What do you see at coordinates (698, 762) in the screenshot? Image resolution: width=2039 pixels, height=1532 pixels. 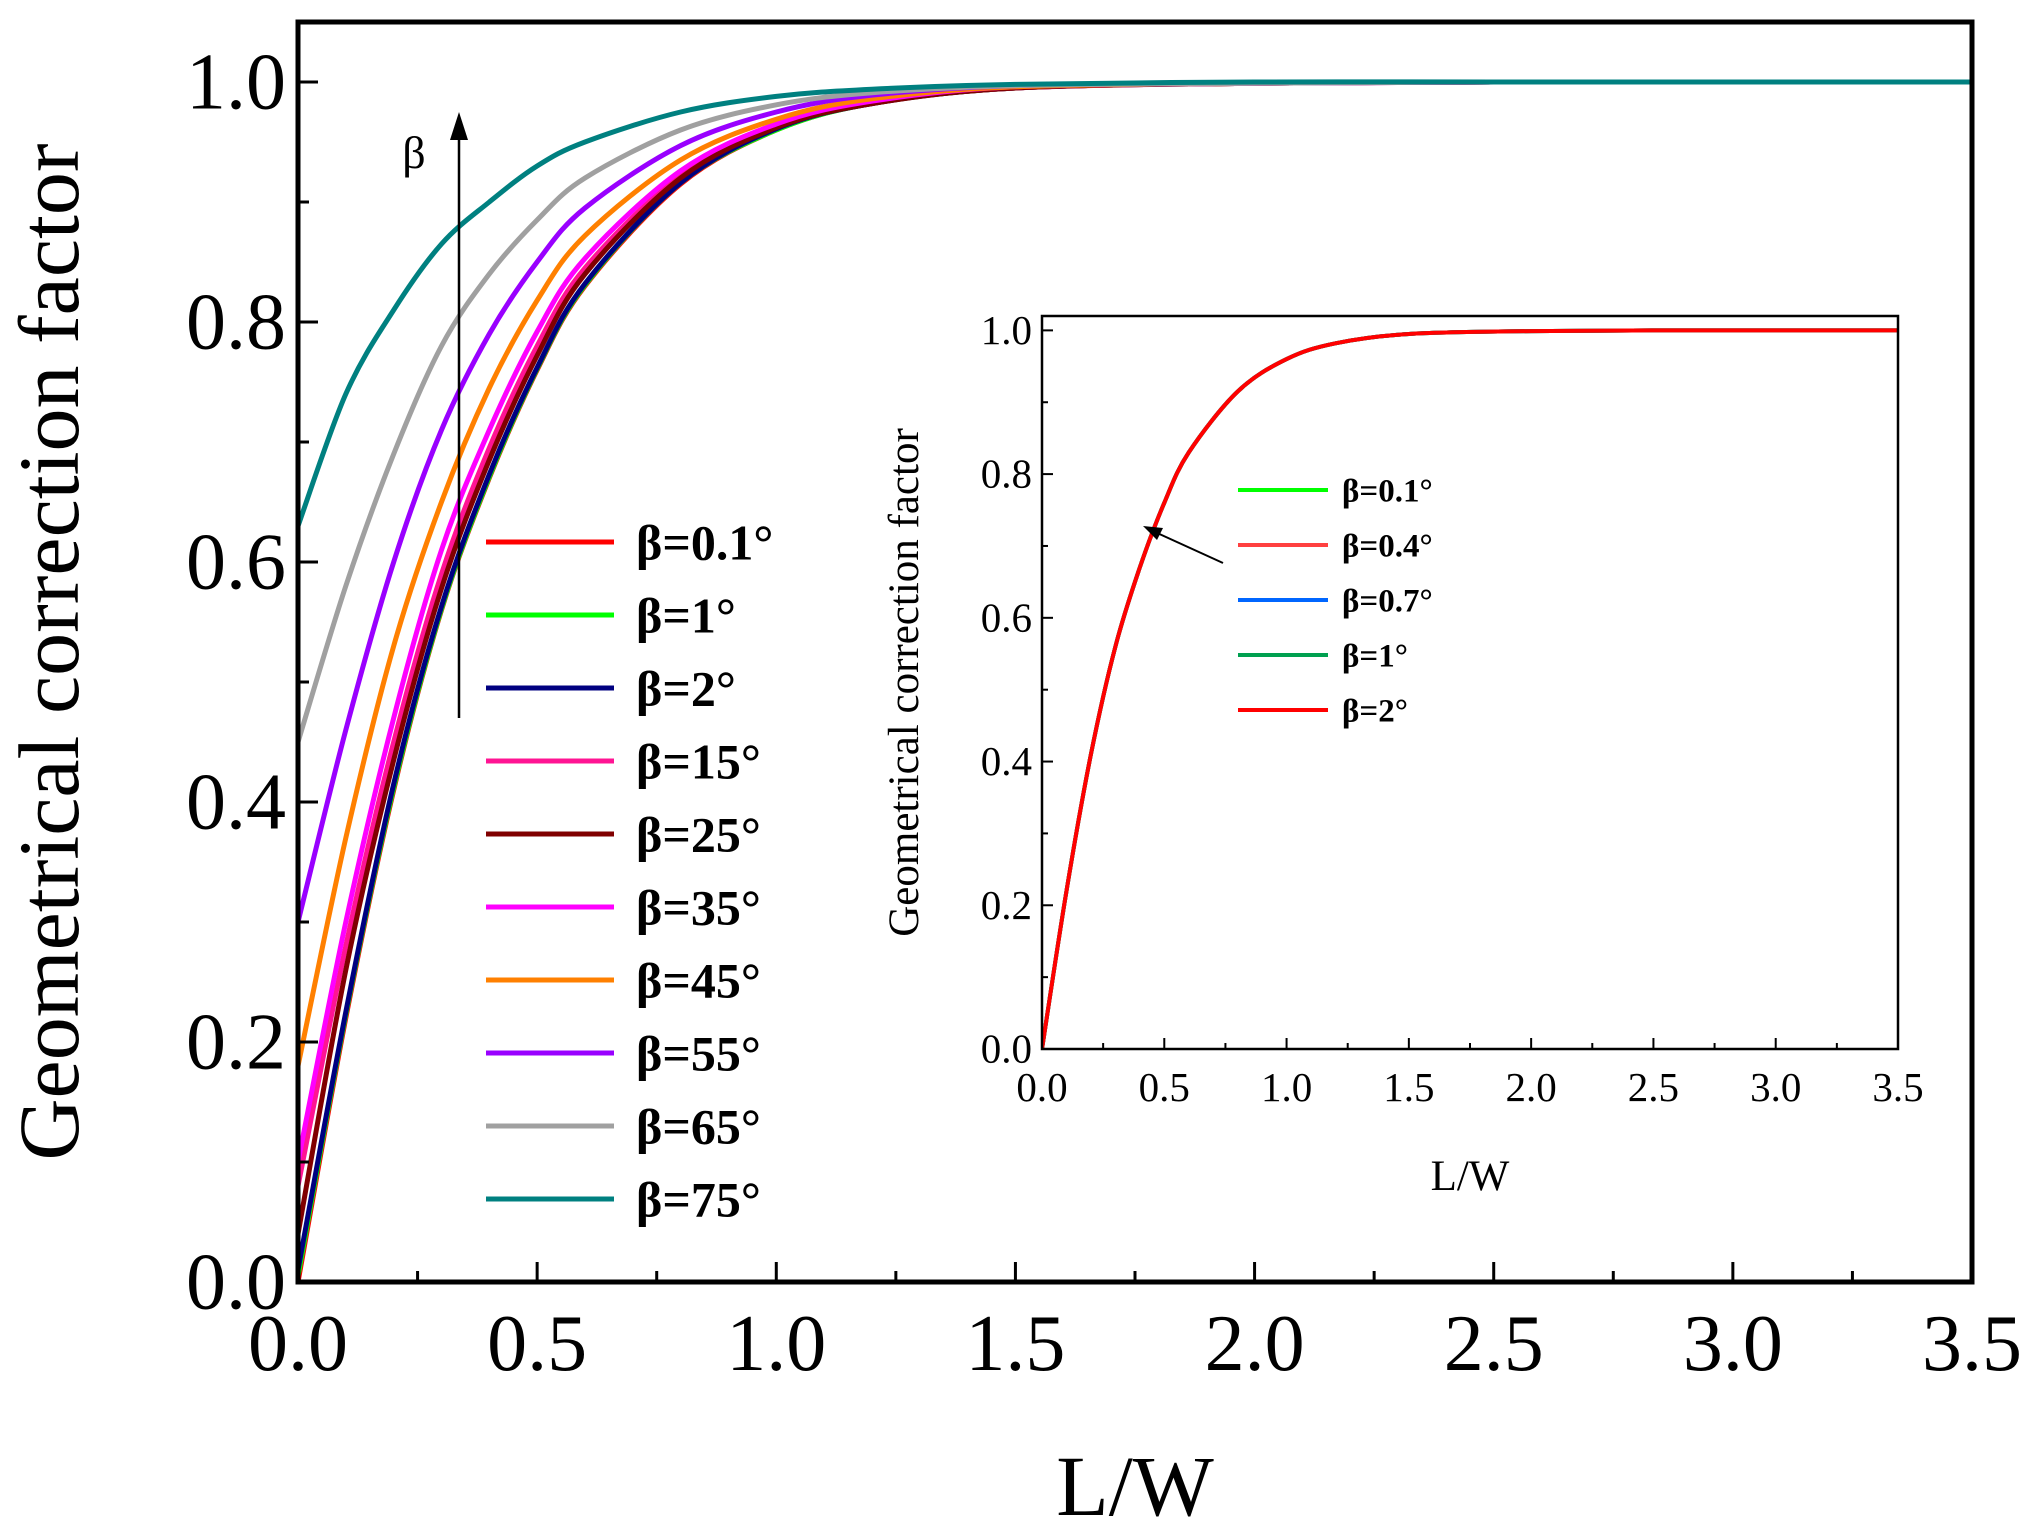 I see `legend-label: β=15°` at bounding box center [698, 762].